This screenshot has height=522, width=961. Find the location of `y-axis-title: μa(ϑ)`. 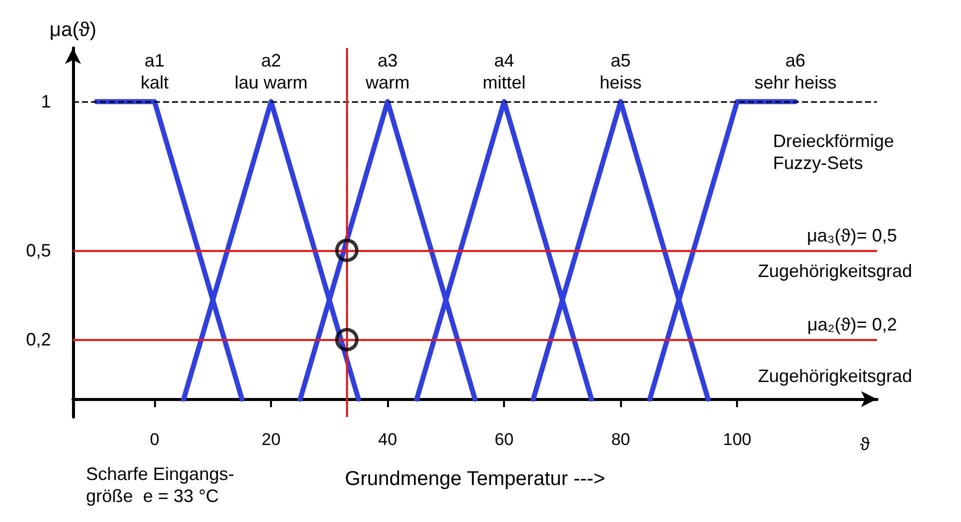

y-axis-title: μa(ϑ) is located at coordinates (73, 30).